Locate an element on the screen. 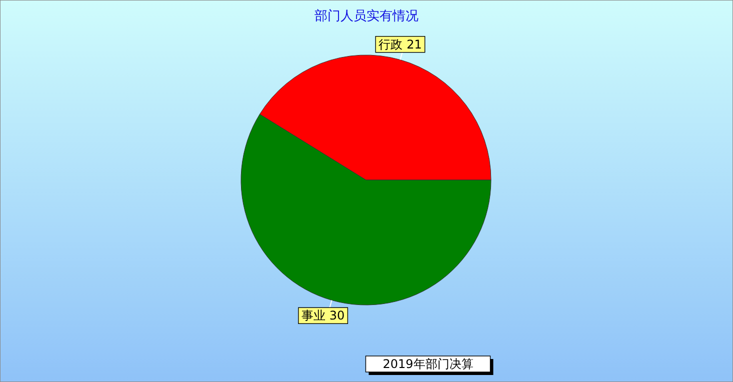 The width and height of the screenshot is (733, 382). slice-label: 行政 is located at coordinates (390, 44).